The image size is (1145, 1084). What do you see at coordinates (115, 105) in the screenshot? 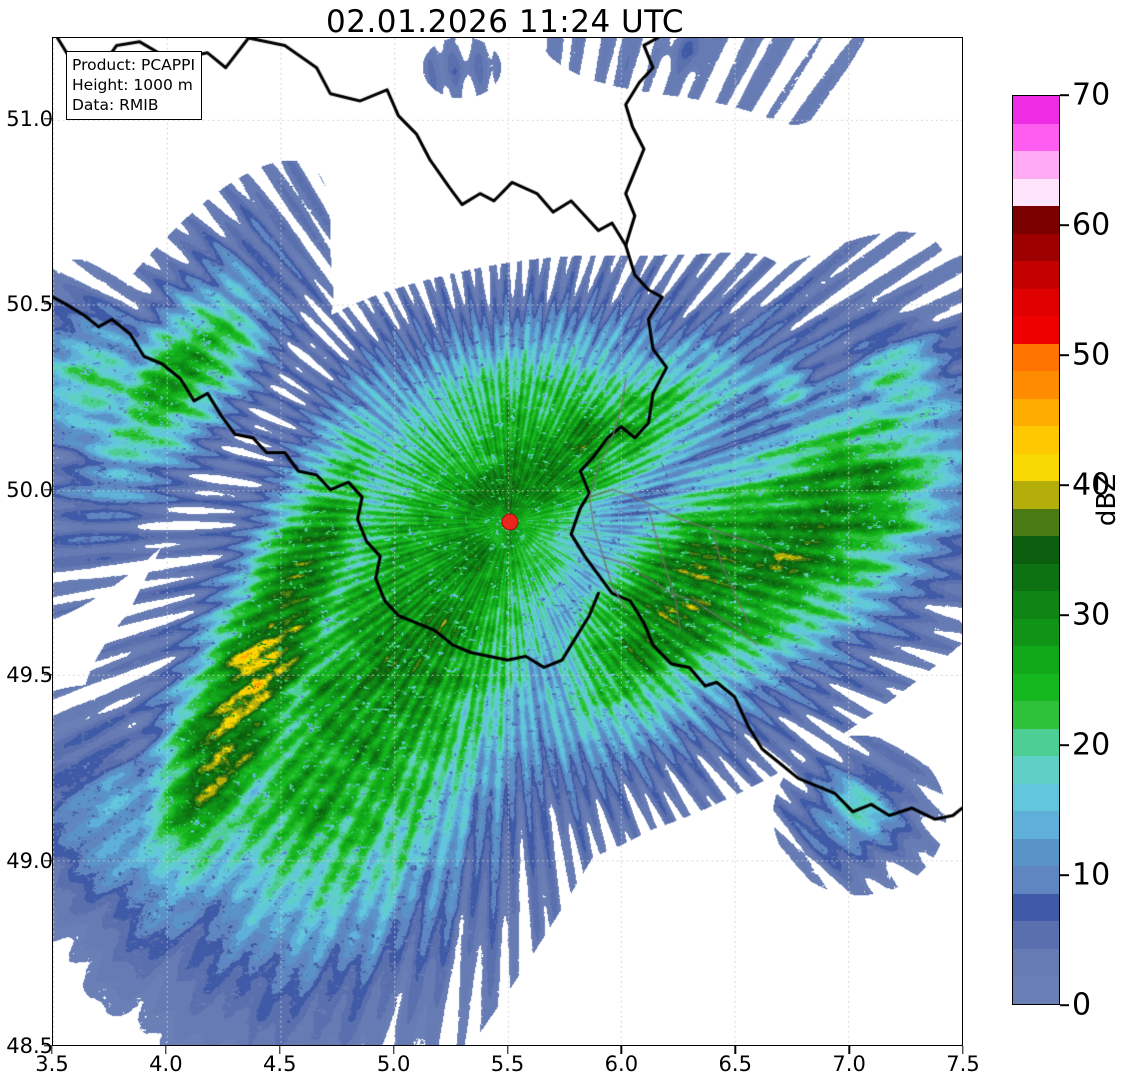
I see `info-data-line: Data: RMIB` at bounding box center [115, 105].